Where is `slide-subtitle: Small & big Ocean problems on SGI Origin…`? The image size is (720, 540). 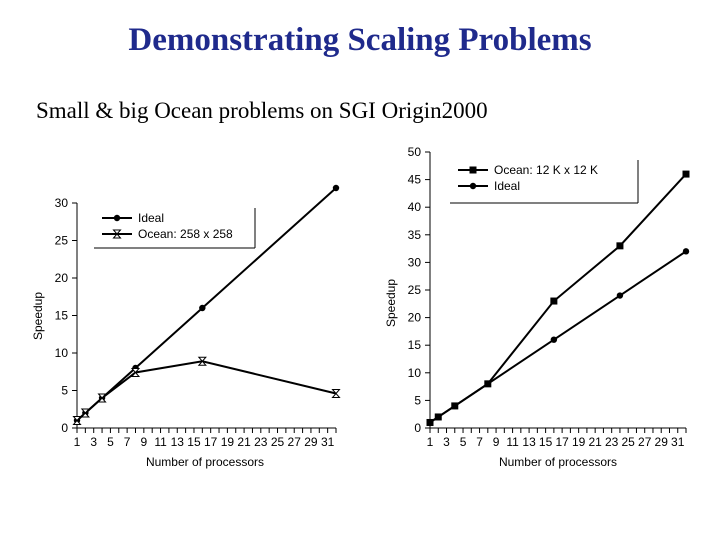
slide-subtitle: Small & big Ocean problems on SGI Origin… is located at coordinates (262, 110).